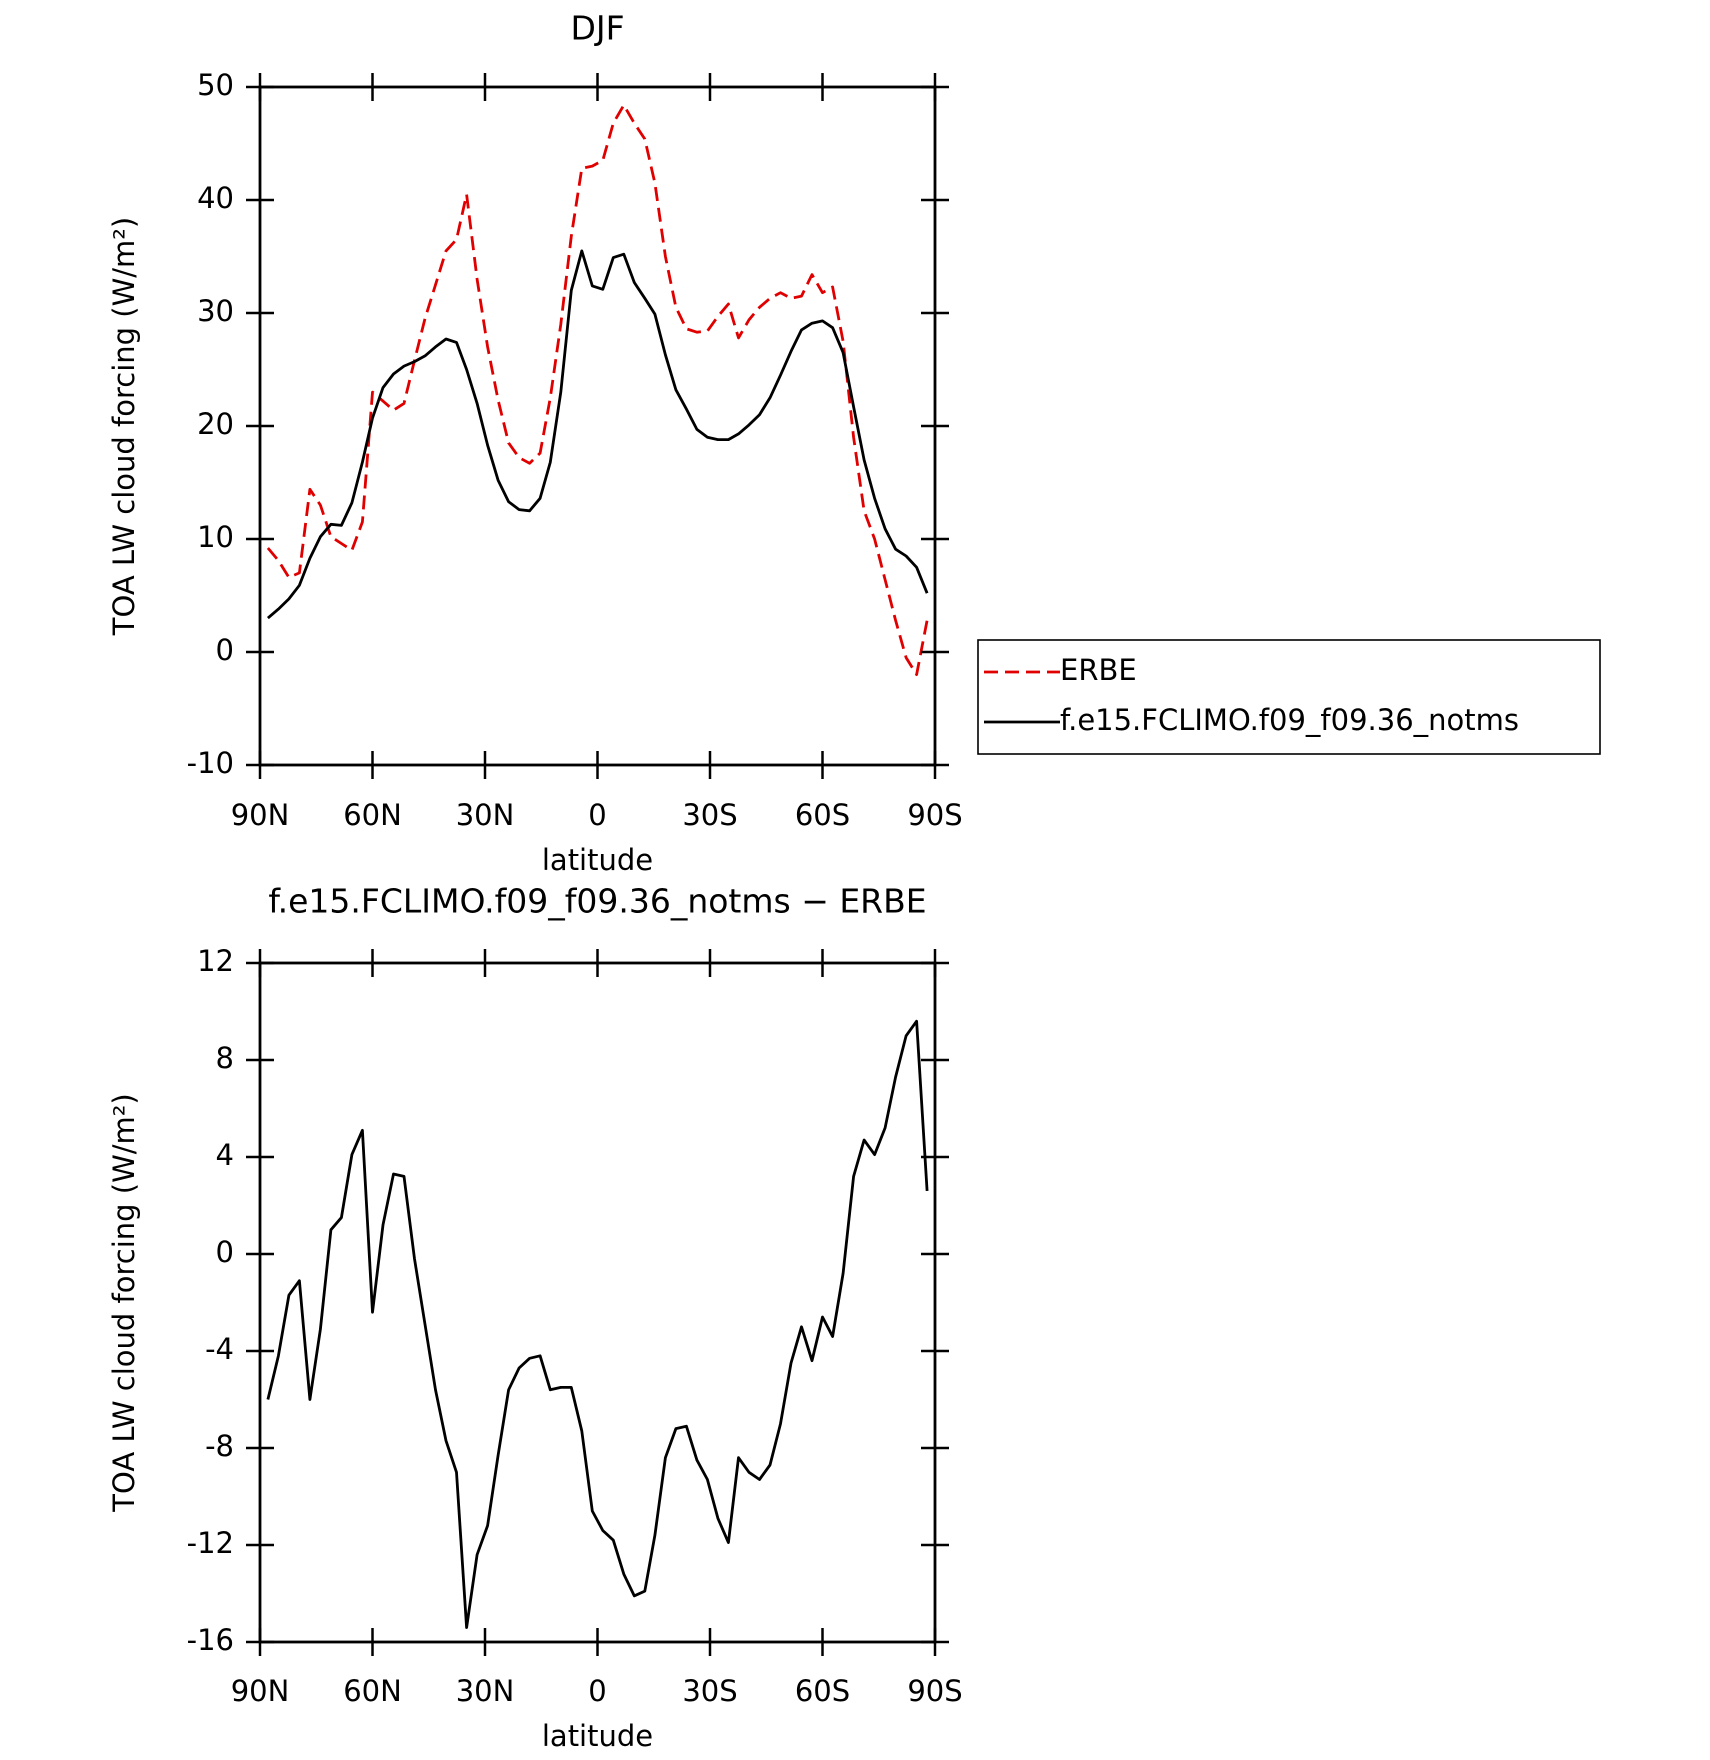 The width and height of the screenshot is (1710, 1760). Describe the element at coordinates (219, 1446) in the screenshot. I see `y-tick-label: -8` at that location.